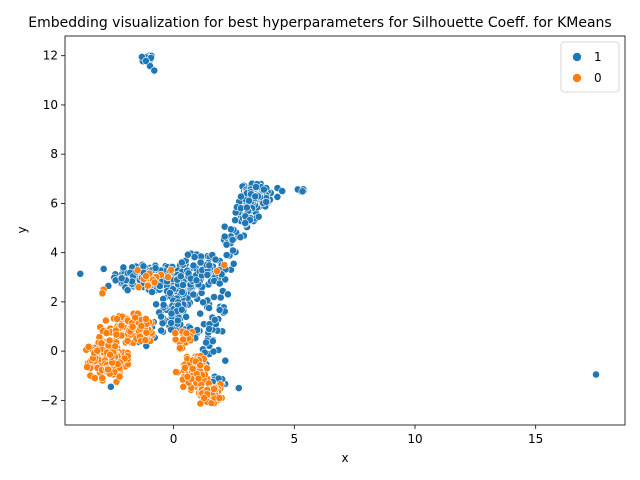 Image resolution: width=640 pixels, height=480 pixels. Describe the element at coordinates (50, 105) in the screenshot. I see `y-tick-label: 10` at that location.